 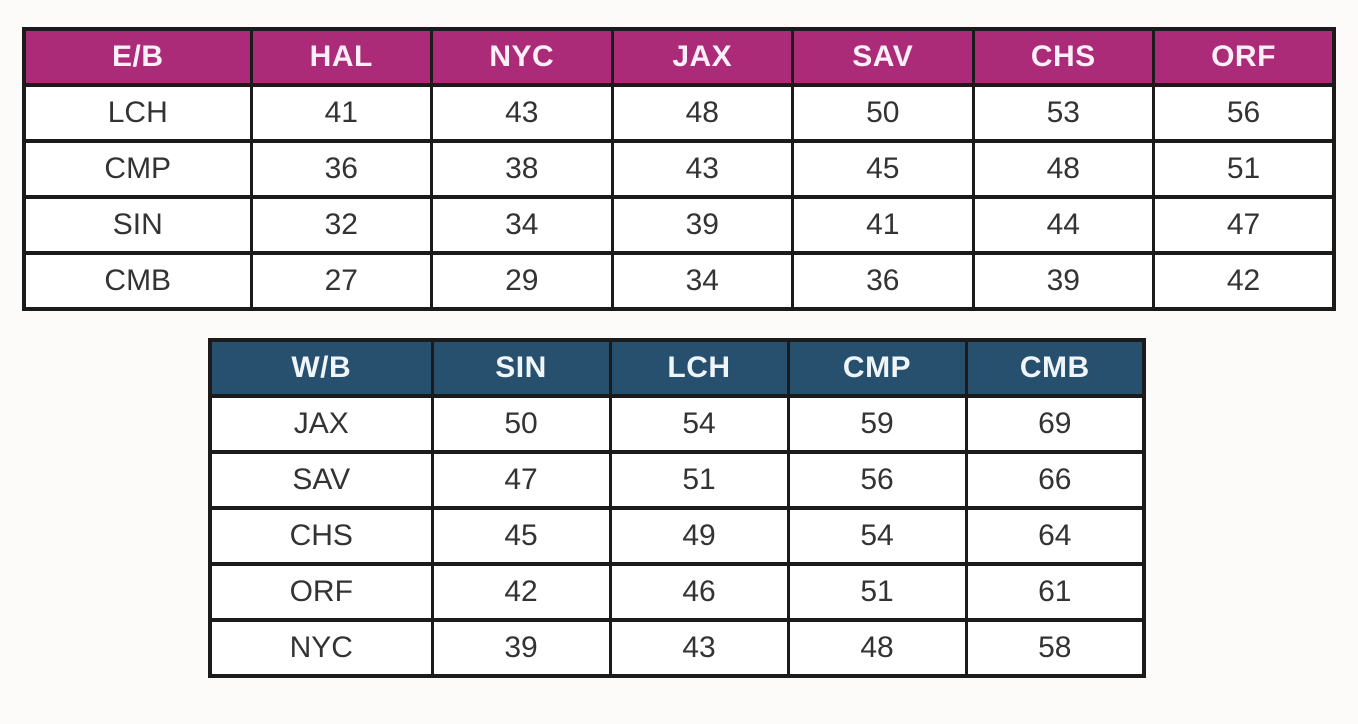 What do you see at coordinates (522, 281) in the screenshot?
I see `data-cell: 29` at bounding box center [522, 281].